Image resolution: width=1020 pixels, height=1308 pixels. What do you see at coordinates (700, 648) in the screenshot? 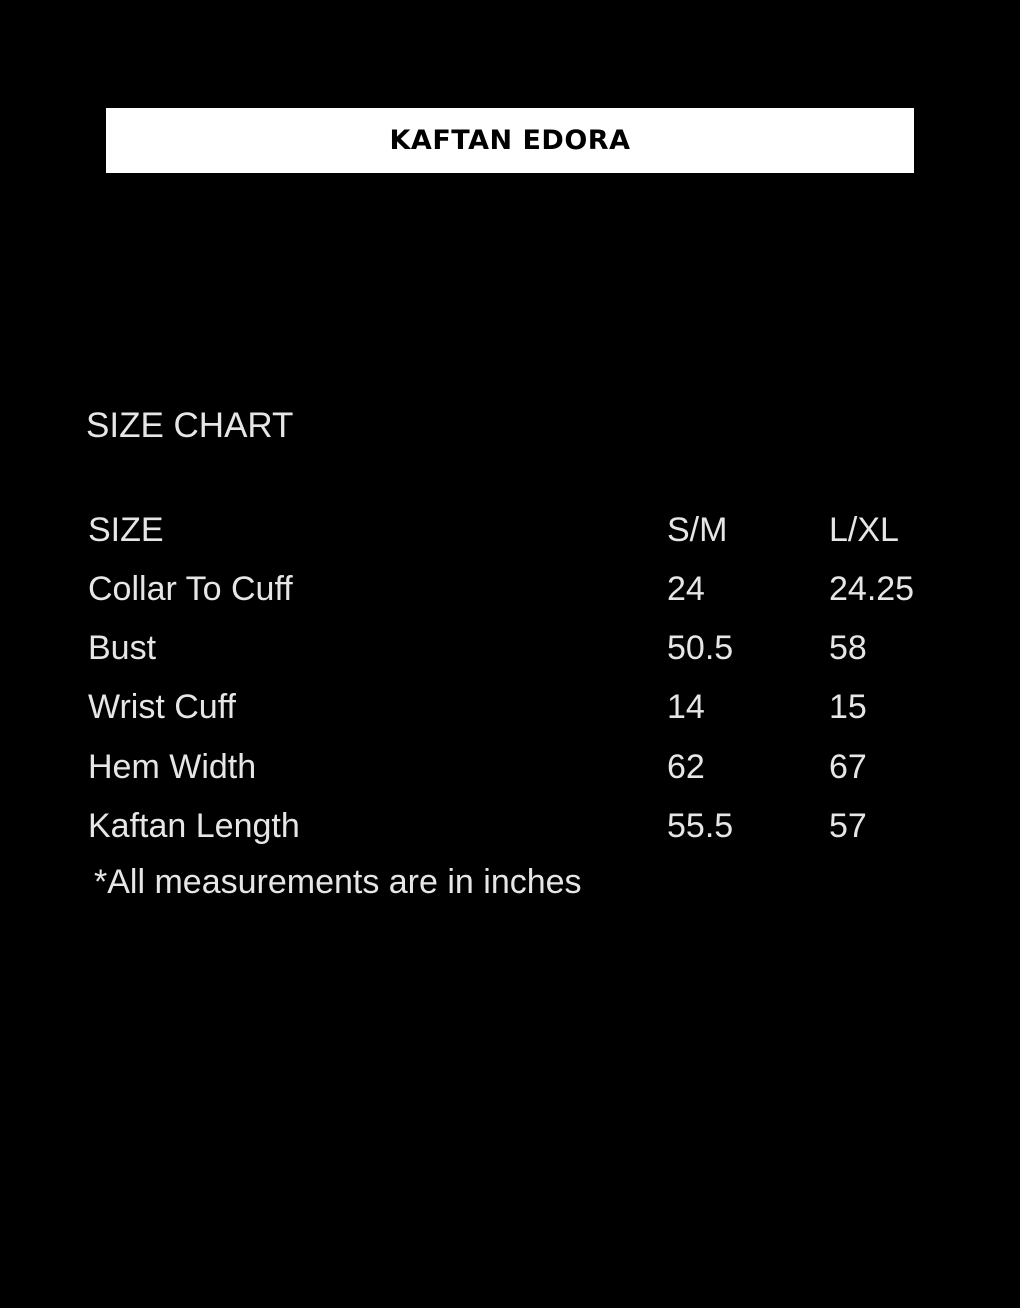
I see `row-sm: 50.5` at bounding box center [700, 648].